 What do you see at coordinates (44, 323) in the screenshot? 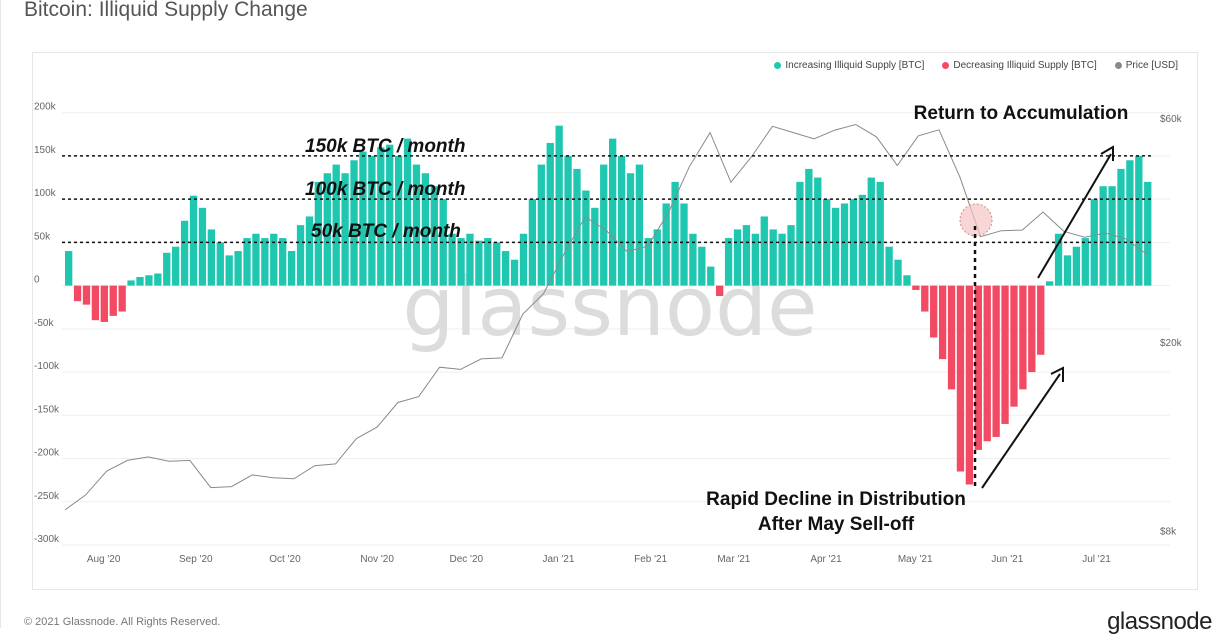
I see `y-tick-label: -50k` at bounding box center [44, 323].